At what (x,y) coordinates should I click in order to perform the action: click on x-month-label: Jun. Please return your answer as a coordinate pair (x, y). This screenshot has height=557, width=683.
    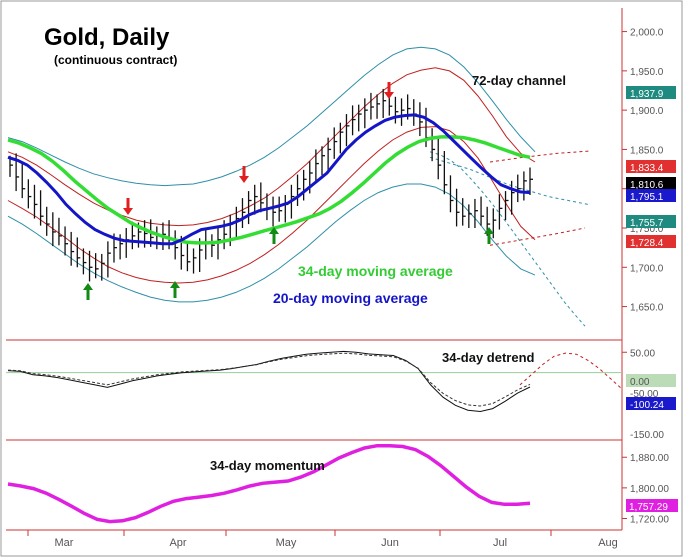
    Looking at the image, I should click on (390, 543).